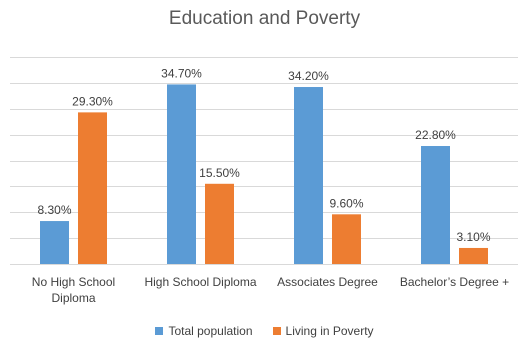 This screenshot has height=343, width=529. I want to click on category-label: Associates Degree, so click(327, 282).